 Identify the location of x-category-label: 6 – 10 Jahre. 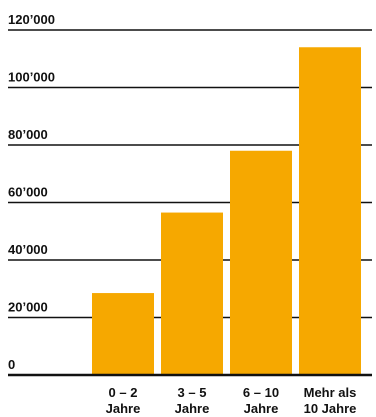
(261, 400).